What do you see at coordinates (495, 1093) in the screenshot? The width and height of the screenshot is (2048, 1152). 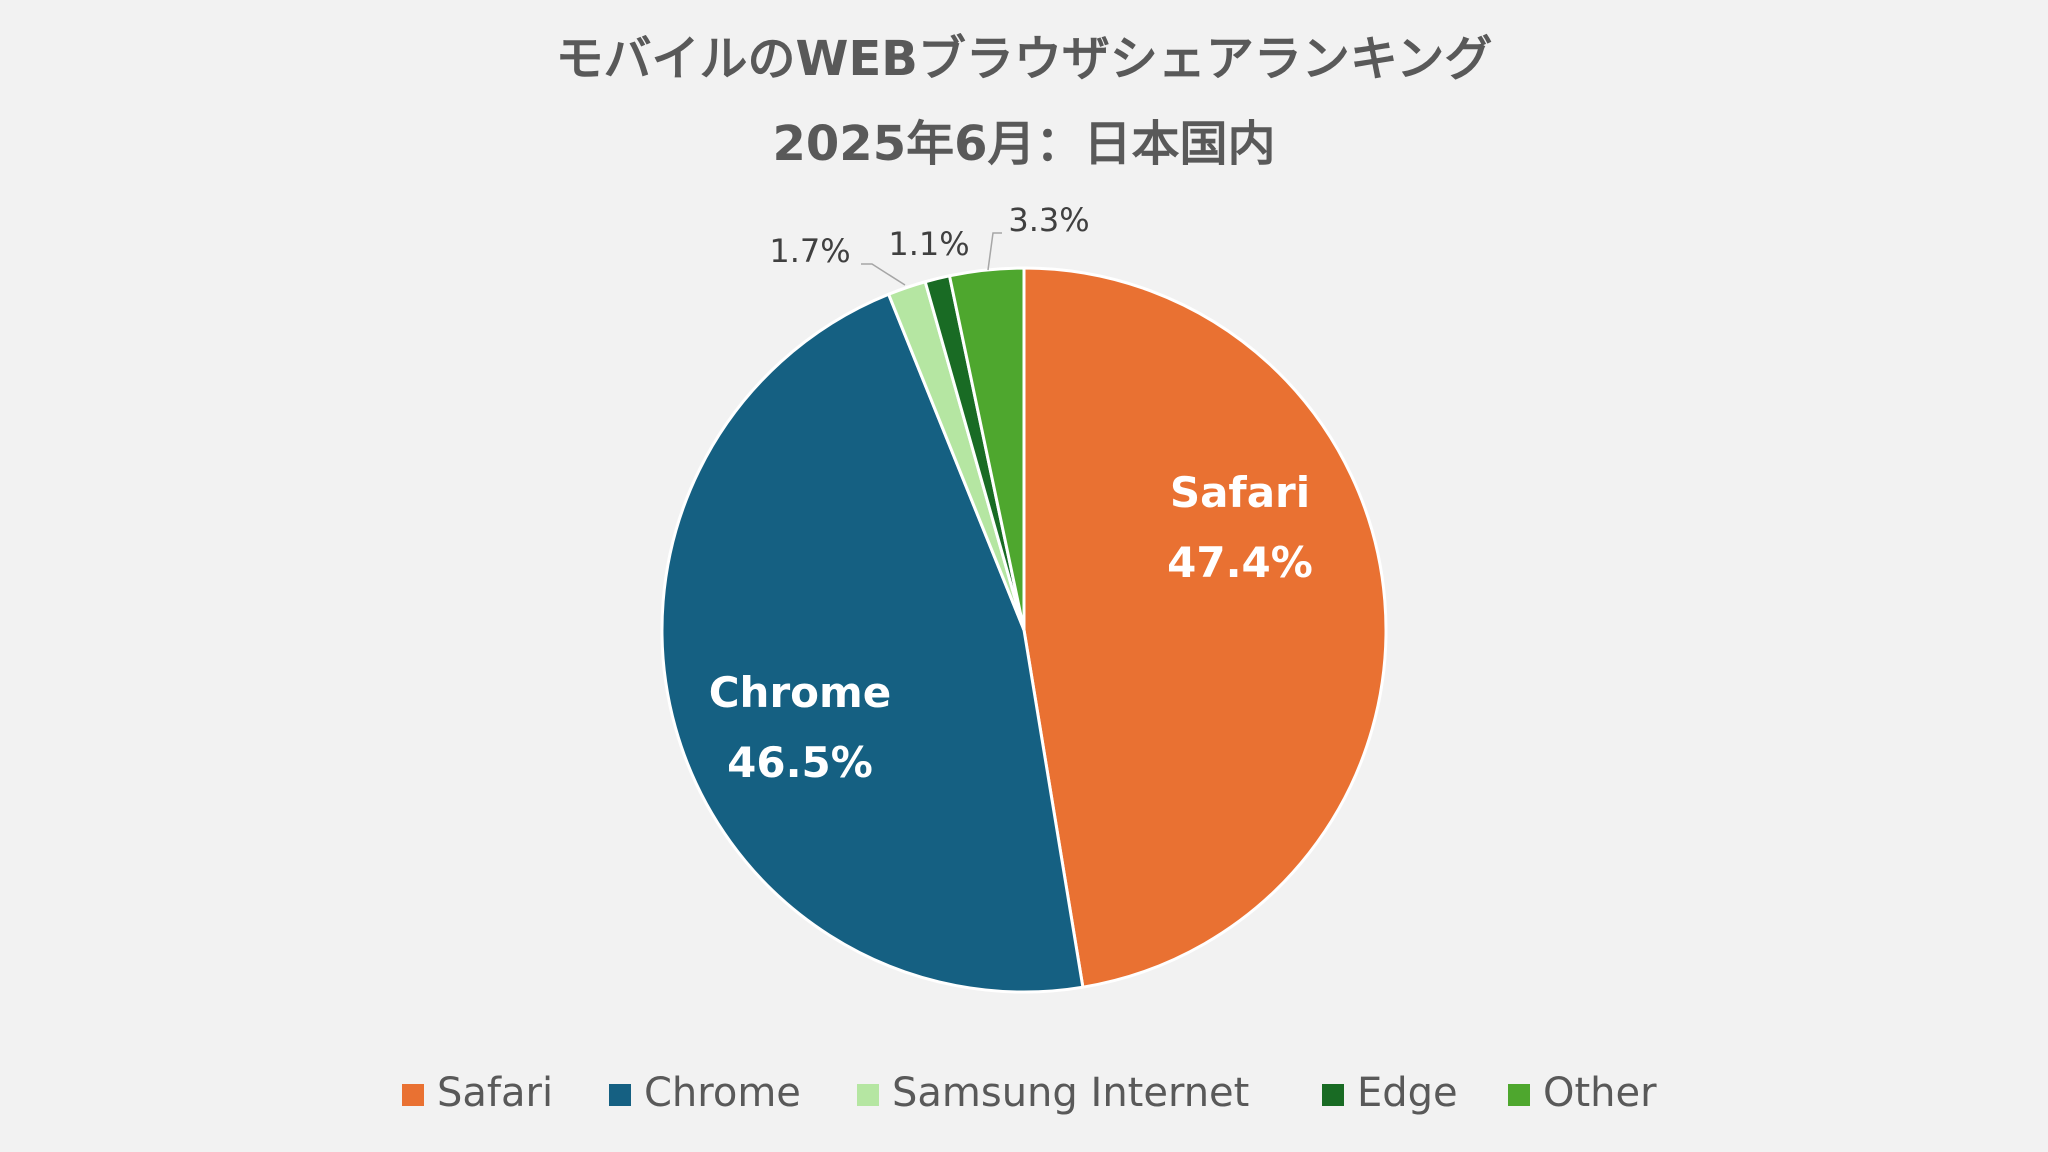 I see `legend-label-safari: Safari` at bounding box center [495, 1093].